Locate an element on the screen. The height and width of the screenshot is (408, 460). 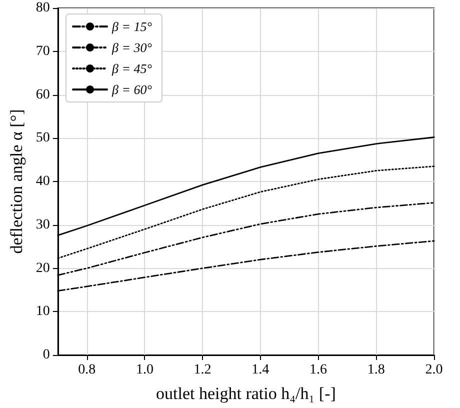
legend-label: β = 30° is located at coordinates (131, 47).